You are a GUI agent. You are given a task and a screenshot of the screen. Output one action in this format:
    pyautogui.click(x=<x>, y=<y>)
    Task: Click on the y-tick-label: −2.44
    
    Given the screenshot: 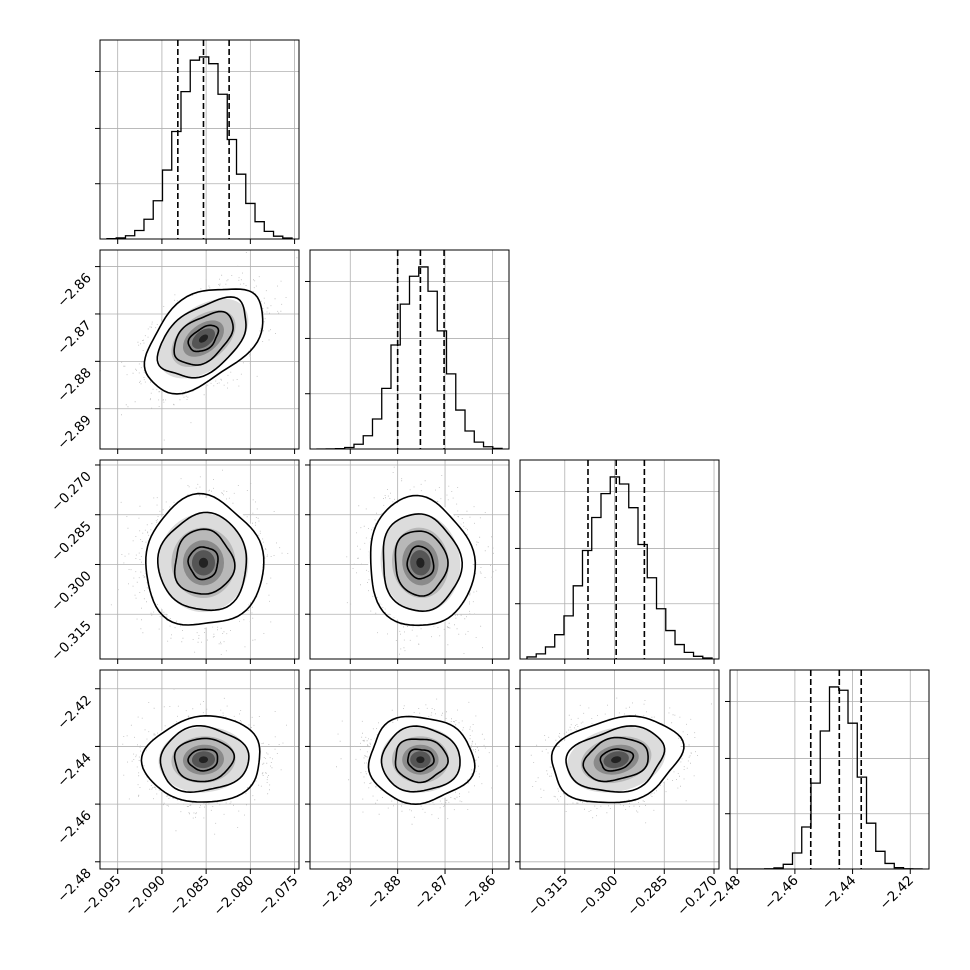 What is the action you would take?
    pyautogui.click(x=74, y=770)
    